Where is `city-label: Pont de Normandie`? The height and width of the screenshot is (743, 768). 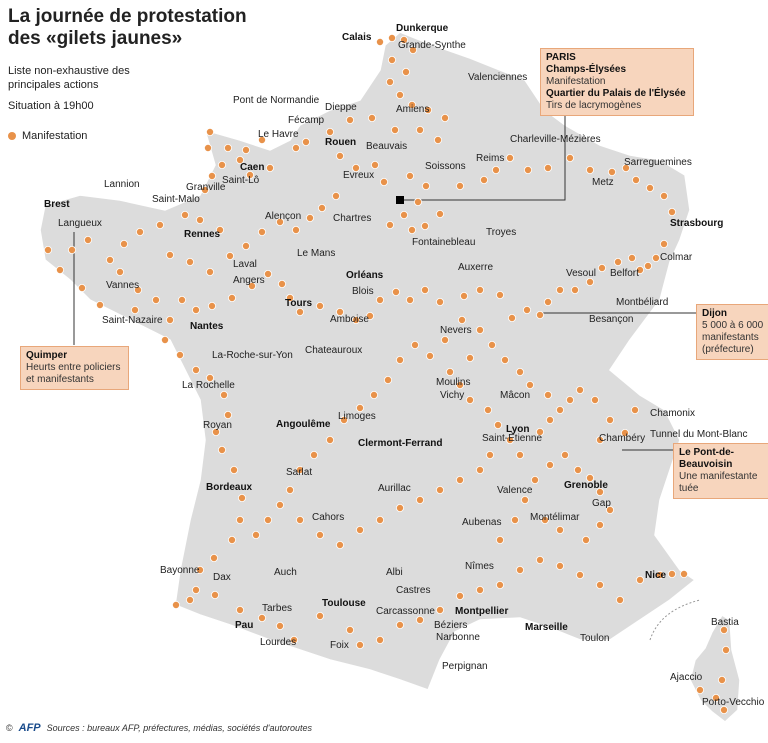 city-label: Pont de Normandie is located at coordinates (276, 100).